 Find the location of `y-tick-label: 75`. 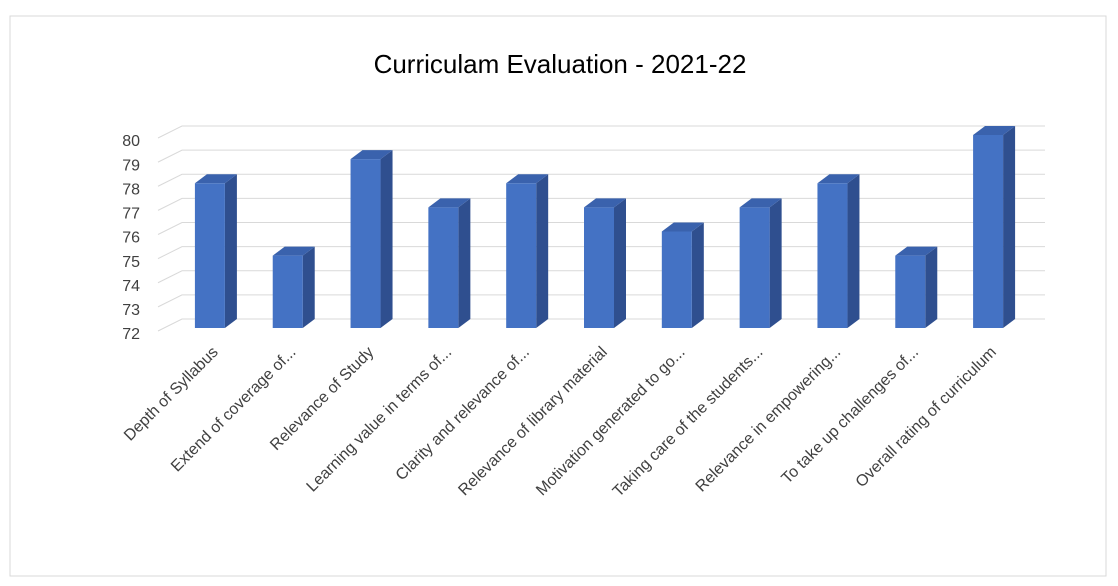

y-tick-label: 75 is located at coordinates (131, 262).